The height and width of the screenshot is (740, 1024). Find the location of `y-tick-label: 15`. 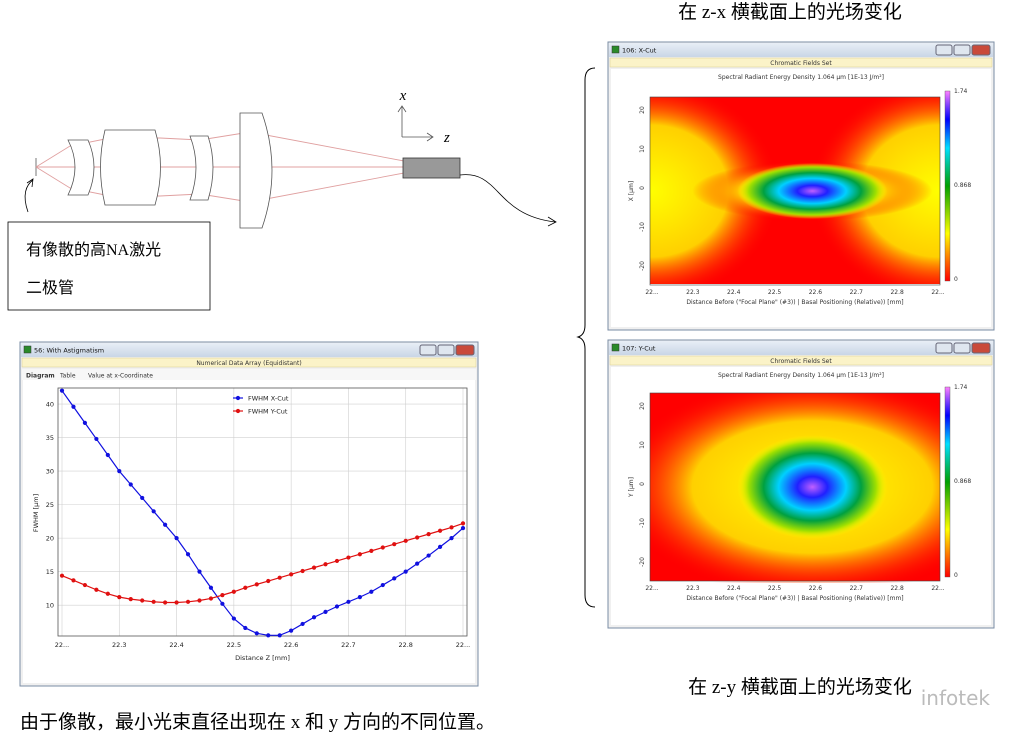

y-tick-label: 15 is located at coordinates (50, 572).